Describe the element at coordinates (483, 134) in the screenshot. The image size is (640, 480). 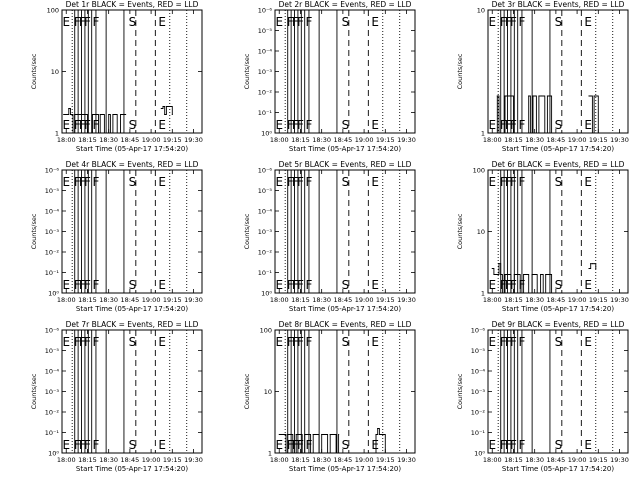
I see `y-tick-label: 1` at that location.